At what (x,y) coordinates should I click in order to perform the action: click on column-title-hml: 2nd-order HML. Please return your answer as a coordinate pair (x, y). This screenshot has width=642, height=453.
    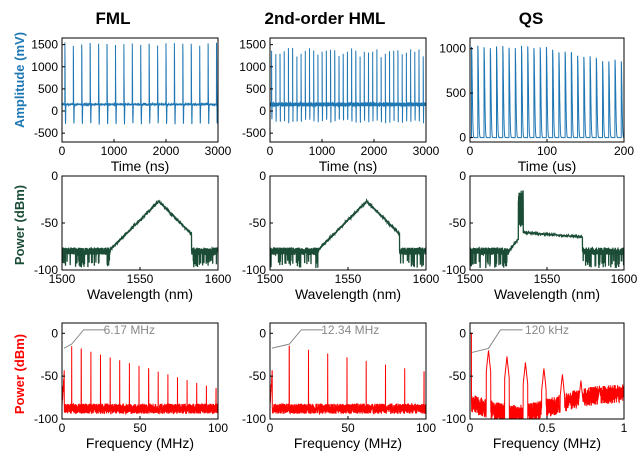
    Looking at the image, I should click on (325, 18).